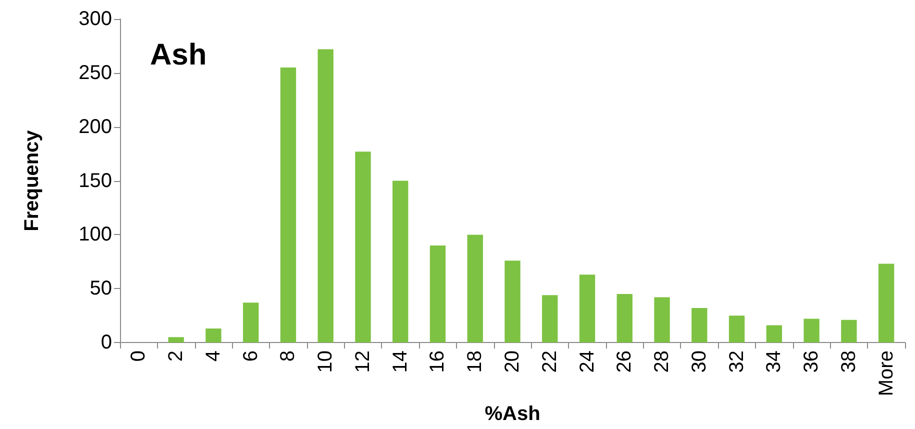 Image resolution: width=915 pixels, height=429 pixels. Describe the element at coordinates (774, 361) in the screenshot. I see `x-tick-label: 34` at that location.